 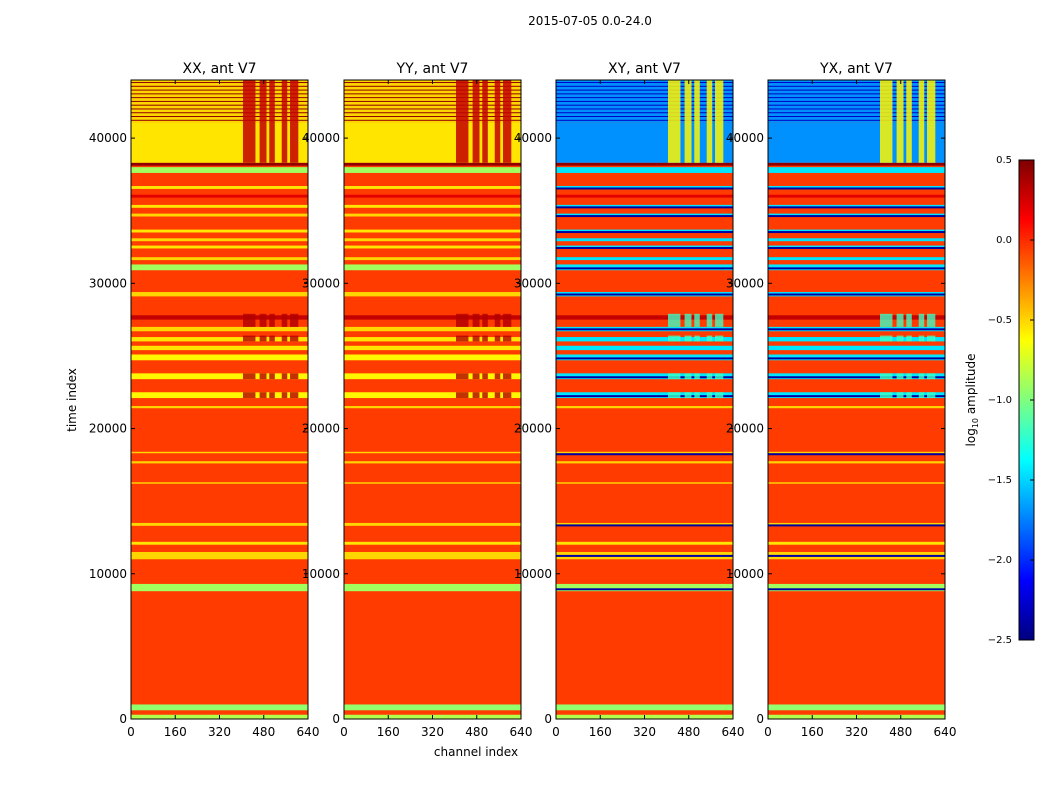 What do you see at coordinates (72, 400) in the screenshot?
I see `y-axis-label: time index` at bounding box center [72, 400].